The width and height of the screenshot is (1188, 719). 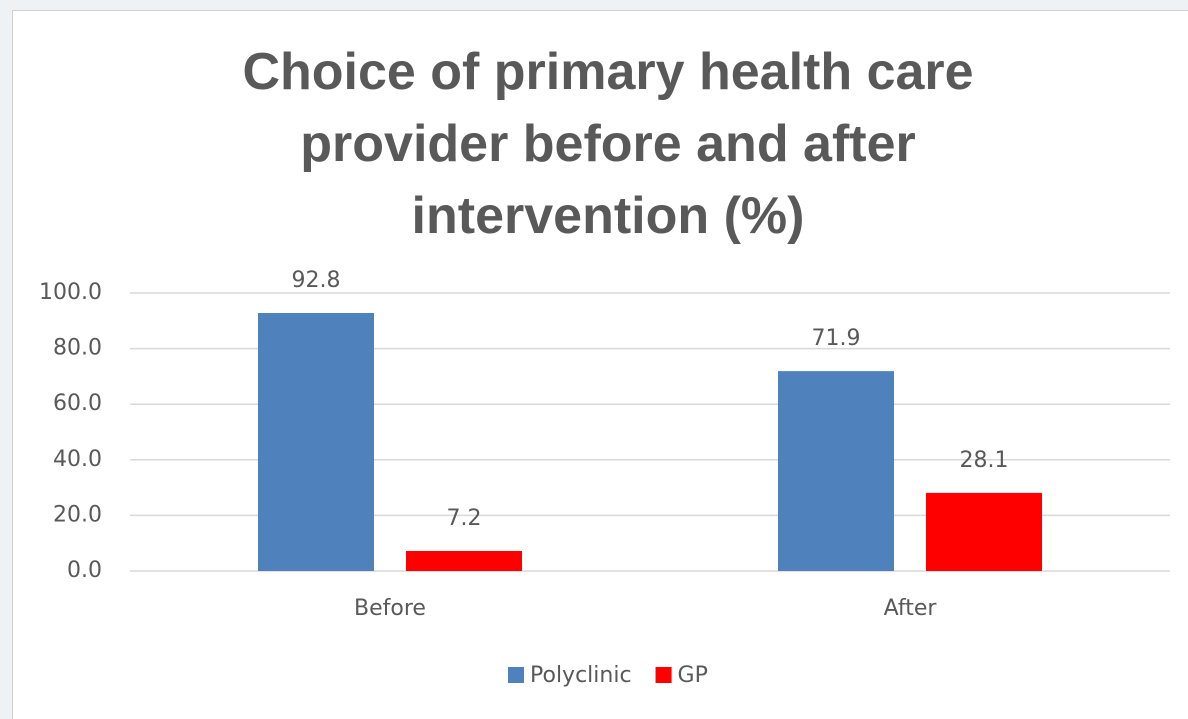 I want to click on y-tick-label: 40.0, so click(x=77, y=459).